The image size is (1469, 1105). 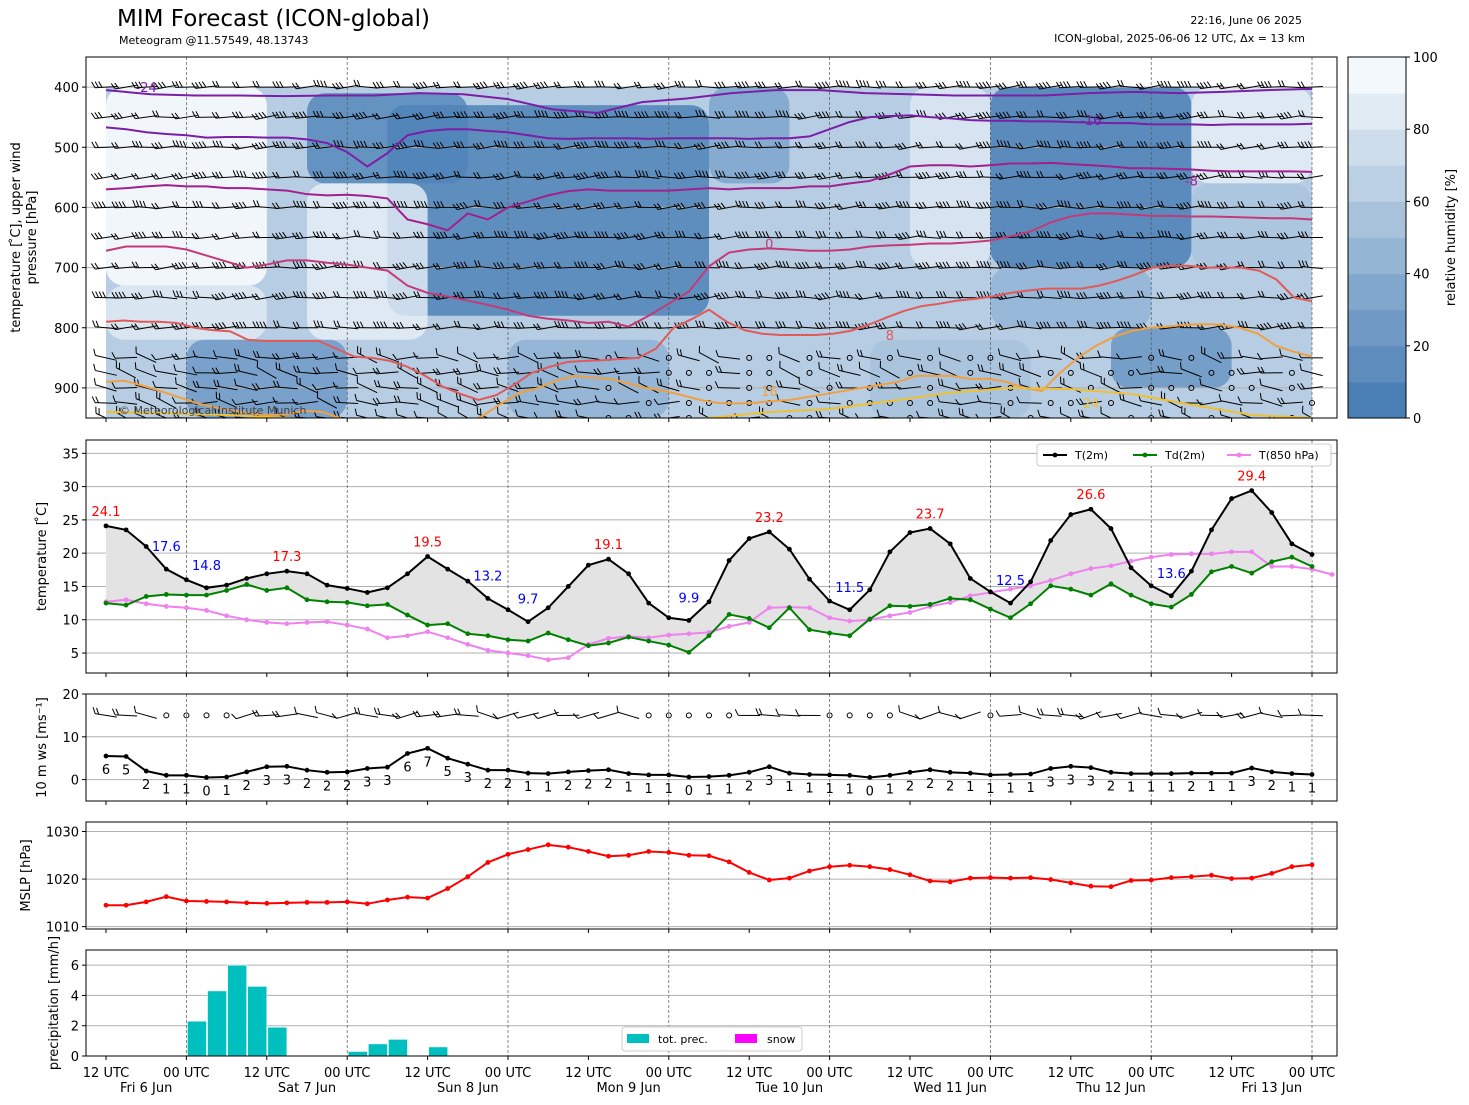 I want to click on colorbar-band, so click(x=1377, y=219).